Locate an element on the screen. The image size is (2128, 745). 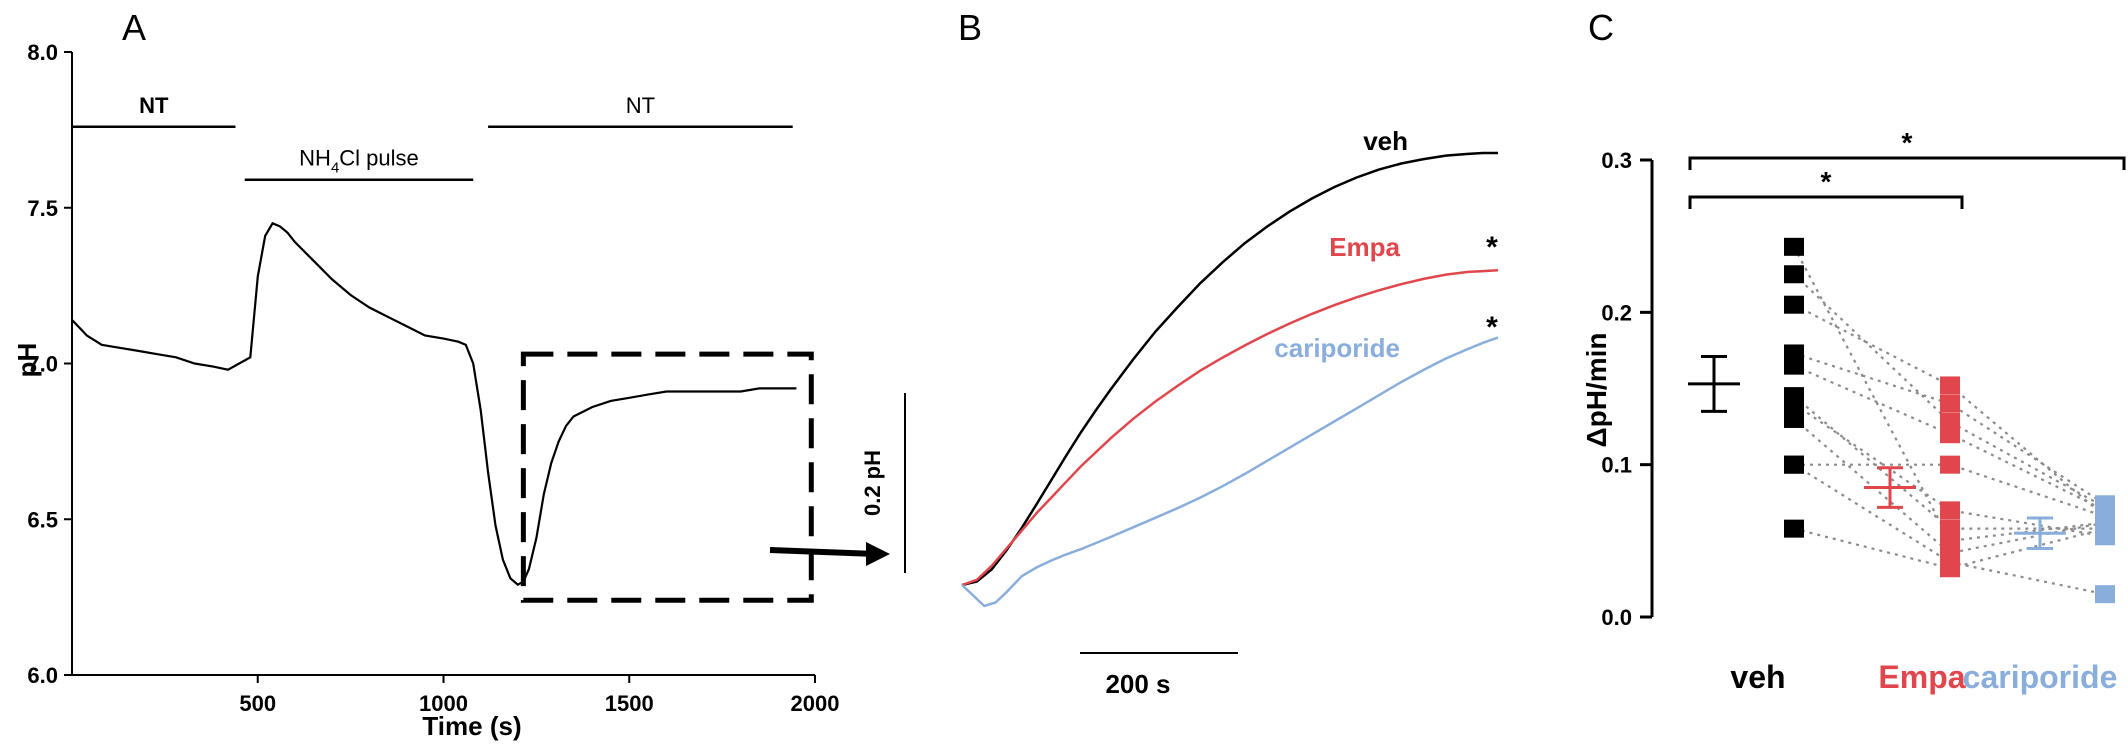
panel-a-x-tick-label: 2000 is located at coordinates (815, 703).